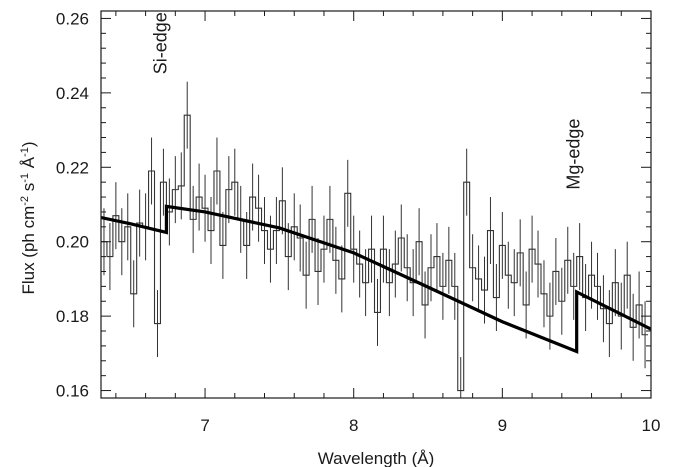 Image resolution: width=676 pixels, height=467 pixels. What do you see at coordinates (72, 167) in the screenshot?
I see `y-tick-label: 0.22` at bounding box center [72, 167].